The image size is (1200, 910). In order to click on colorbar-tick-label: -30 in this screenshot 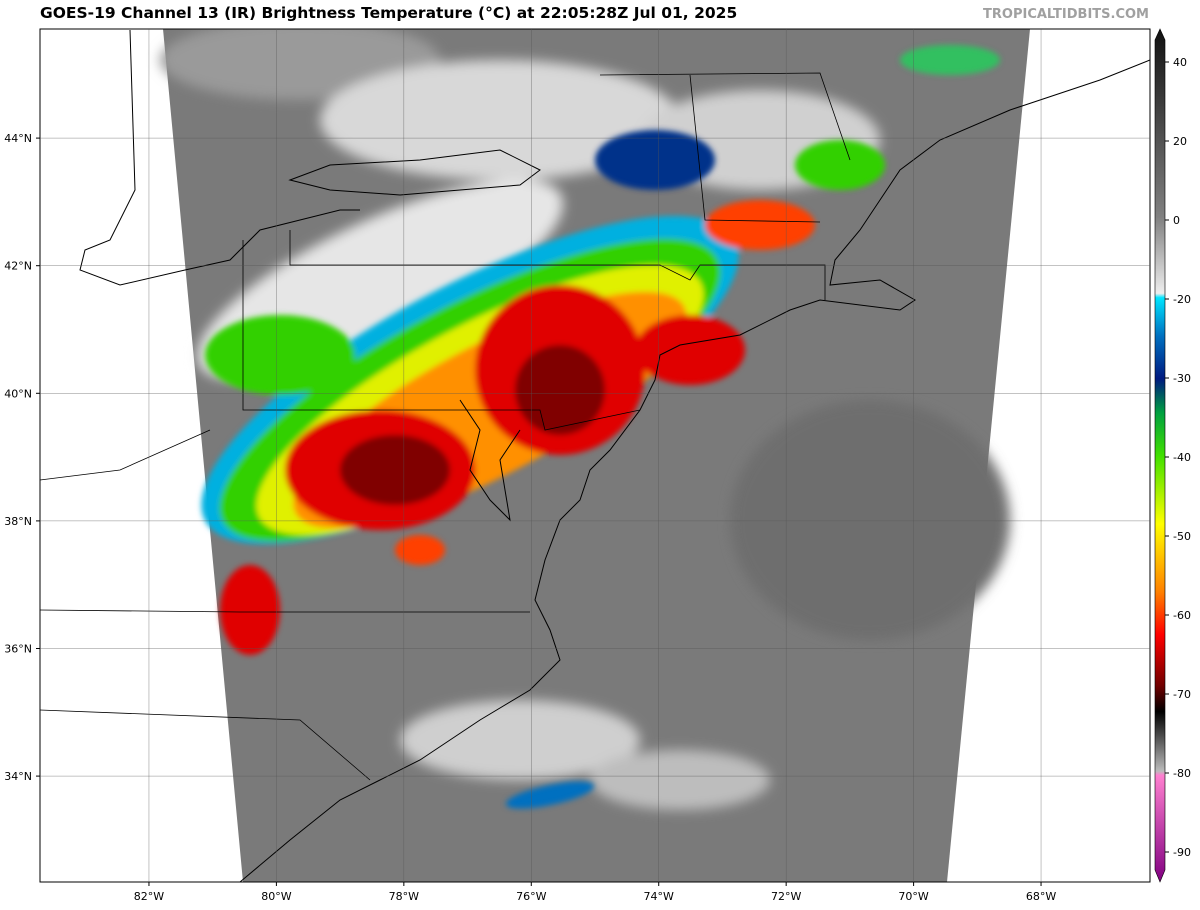, I will do `click(1182, 378)`.